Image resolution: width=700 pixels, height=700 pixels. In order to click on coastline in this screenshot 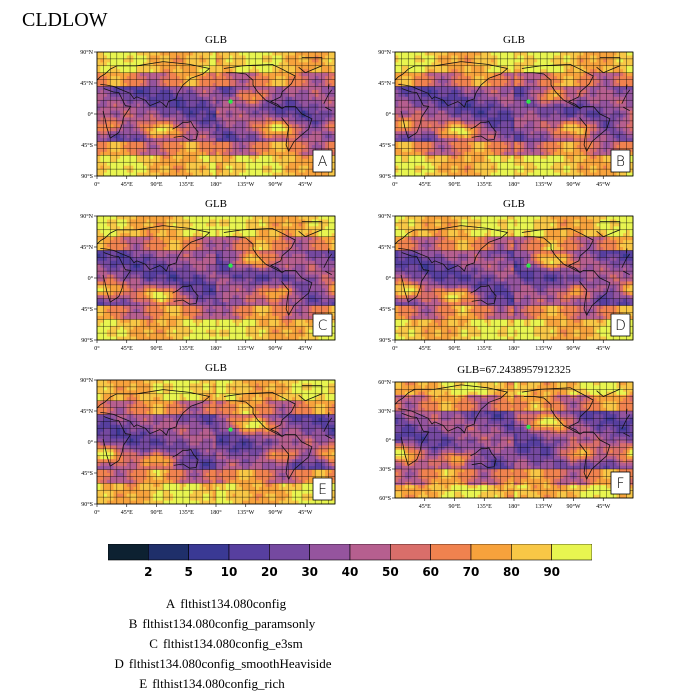, I will do `click(185, 131)`.